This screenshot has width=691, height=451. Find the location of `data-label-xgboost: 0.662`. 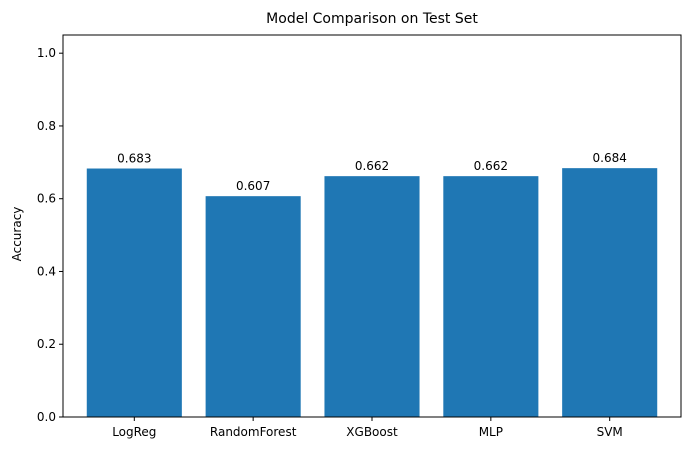

data-label-xgboost: 0.662 is located at coordinates (372, 166).